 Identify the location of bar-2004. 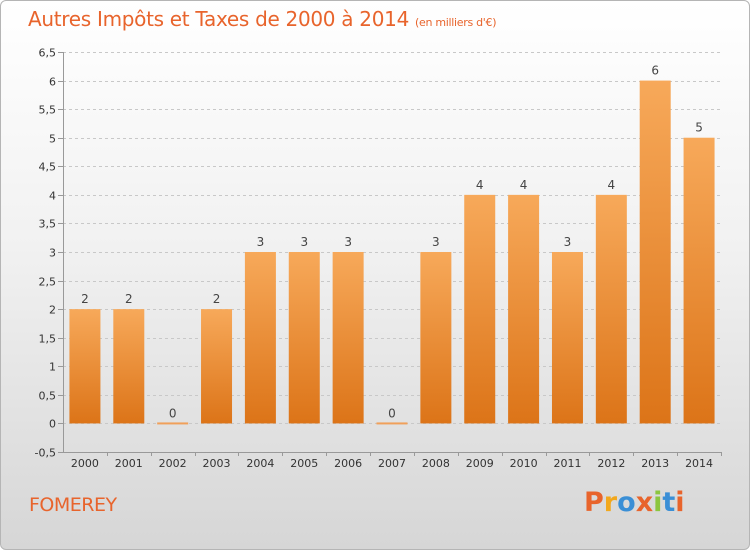
(260, 338).